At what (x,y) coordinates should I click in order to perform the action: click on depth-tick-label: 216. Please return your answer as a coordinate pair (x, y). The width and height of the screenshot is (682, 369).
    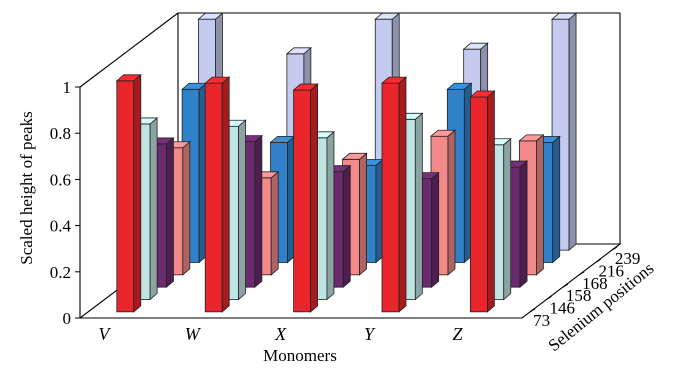
    Looking at the image, I should click on (612, 271).